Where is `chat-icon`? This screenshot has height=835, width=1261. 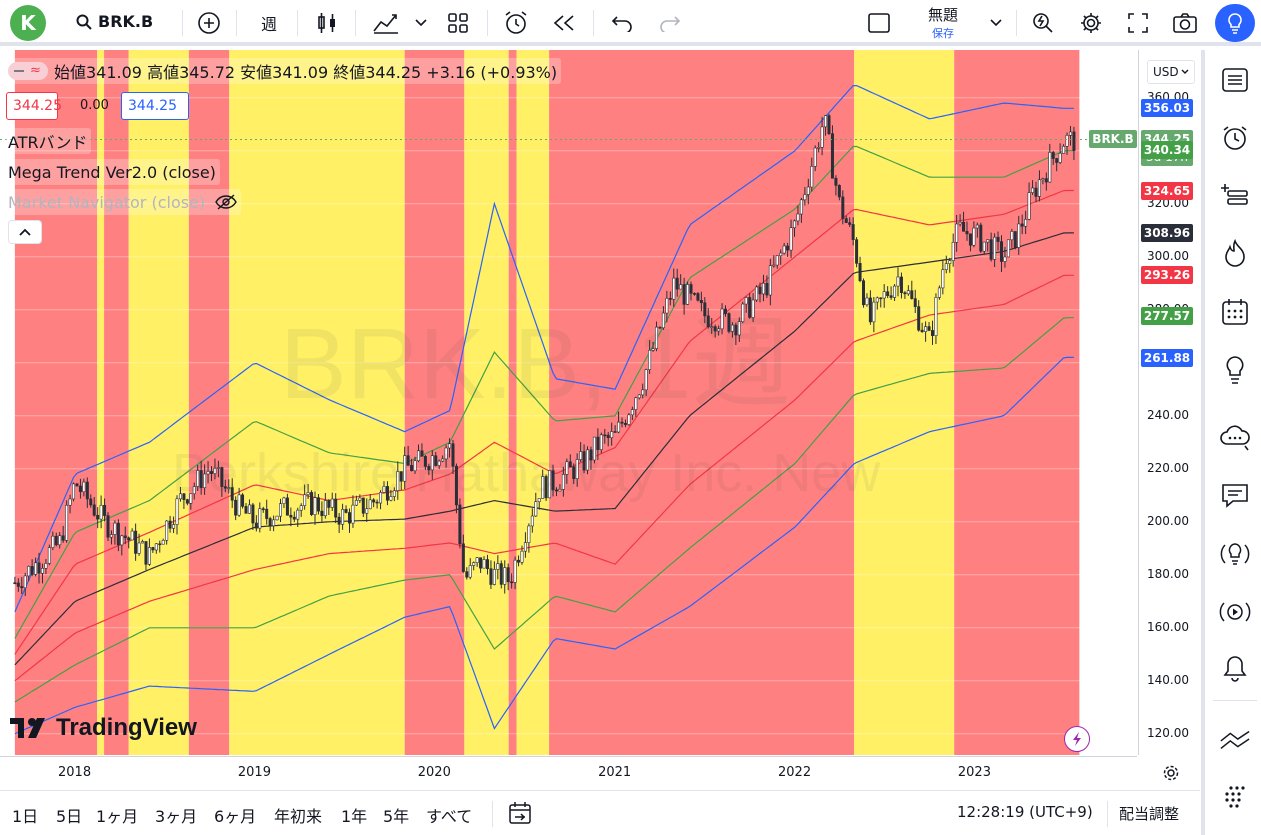
chat-icon is located at coordinates (1235, 496).